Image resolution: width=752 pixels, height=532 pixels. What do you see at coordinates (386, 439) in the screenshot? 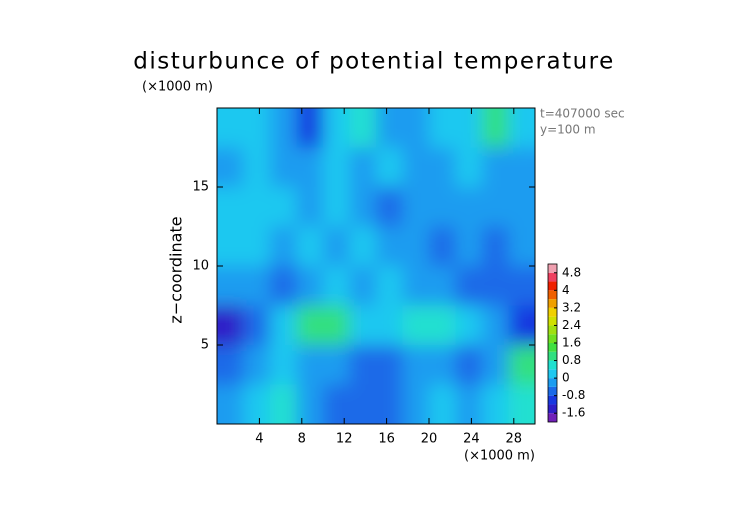
I see `x-tick-label: 16` at bounding box center [386, 439].